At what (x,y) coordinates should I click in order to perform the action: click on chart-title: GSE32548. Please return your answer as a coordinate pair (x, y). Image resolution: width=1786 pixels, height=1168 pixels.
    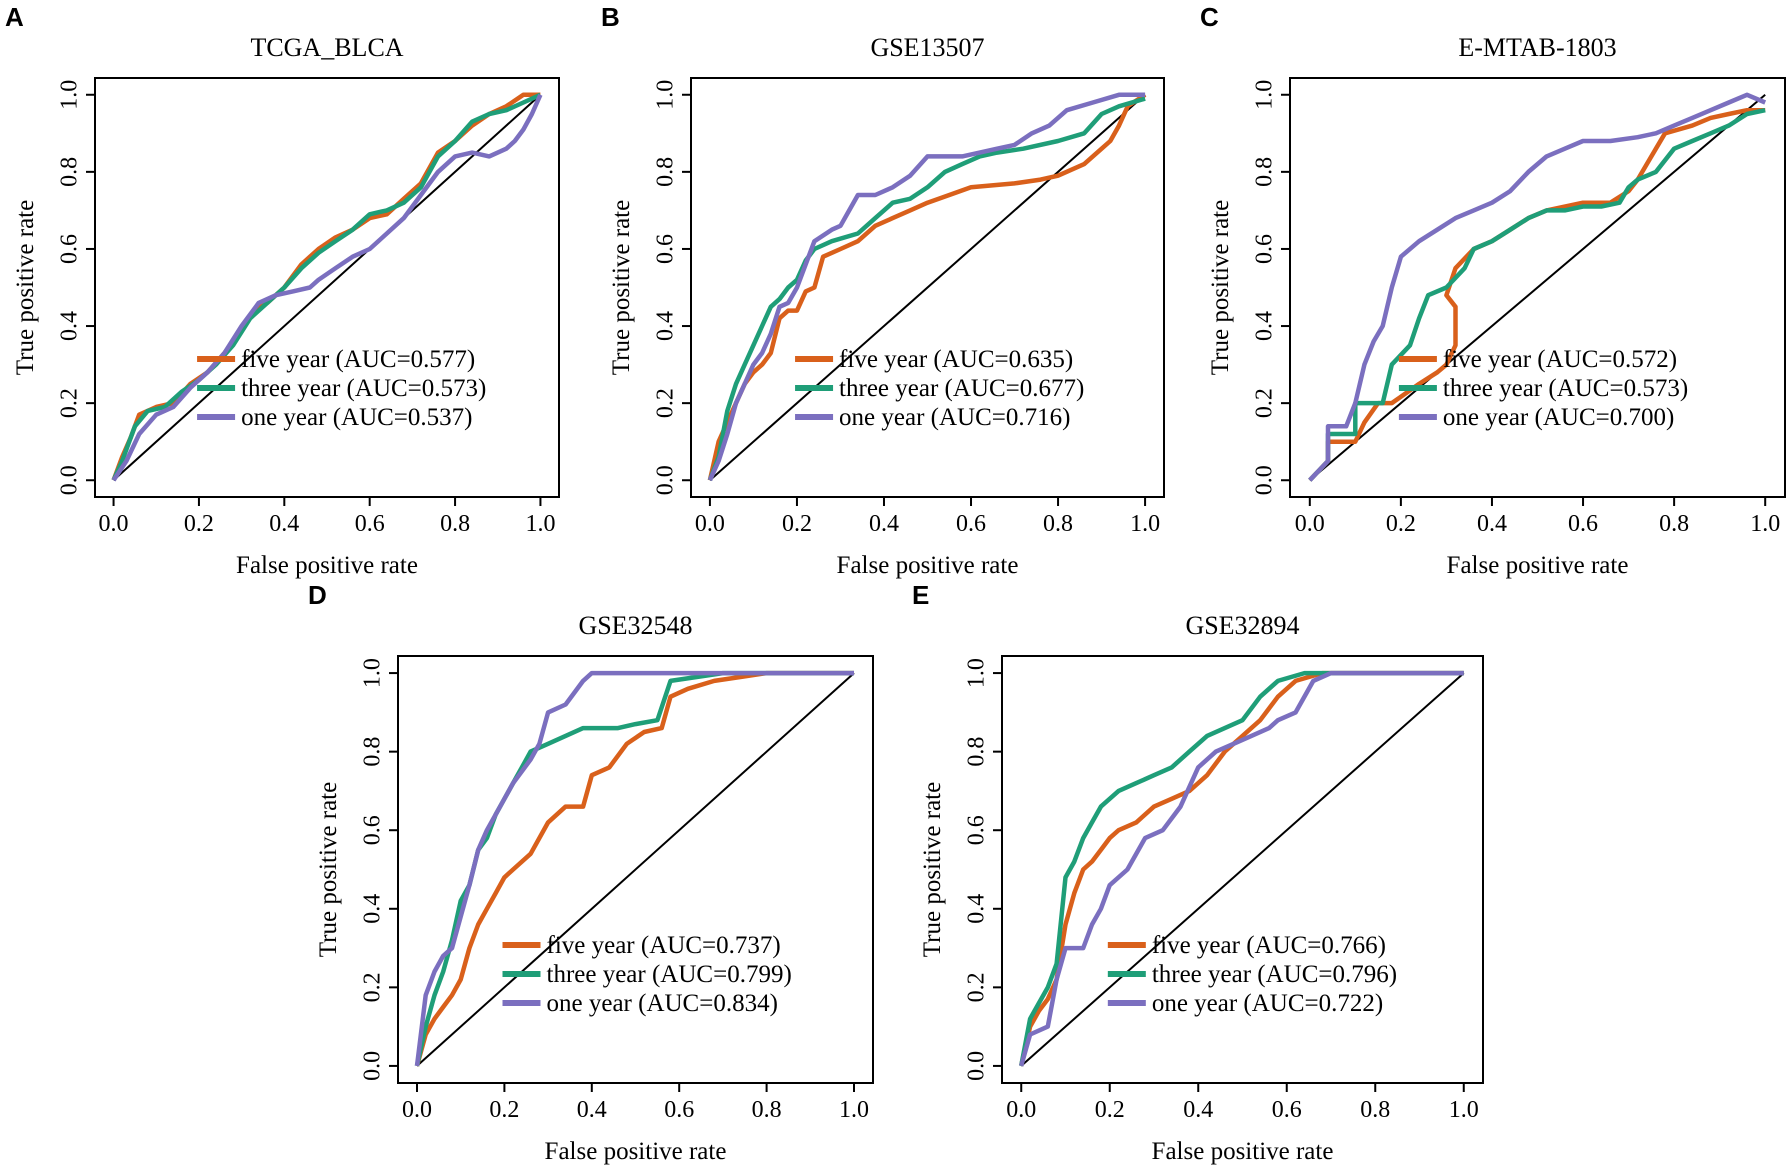
    Looking at the image, I should click on (635, 625).